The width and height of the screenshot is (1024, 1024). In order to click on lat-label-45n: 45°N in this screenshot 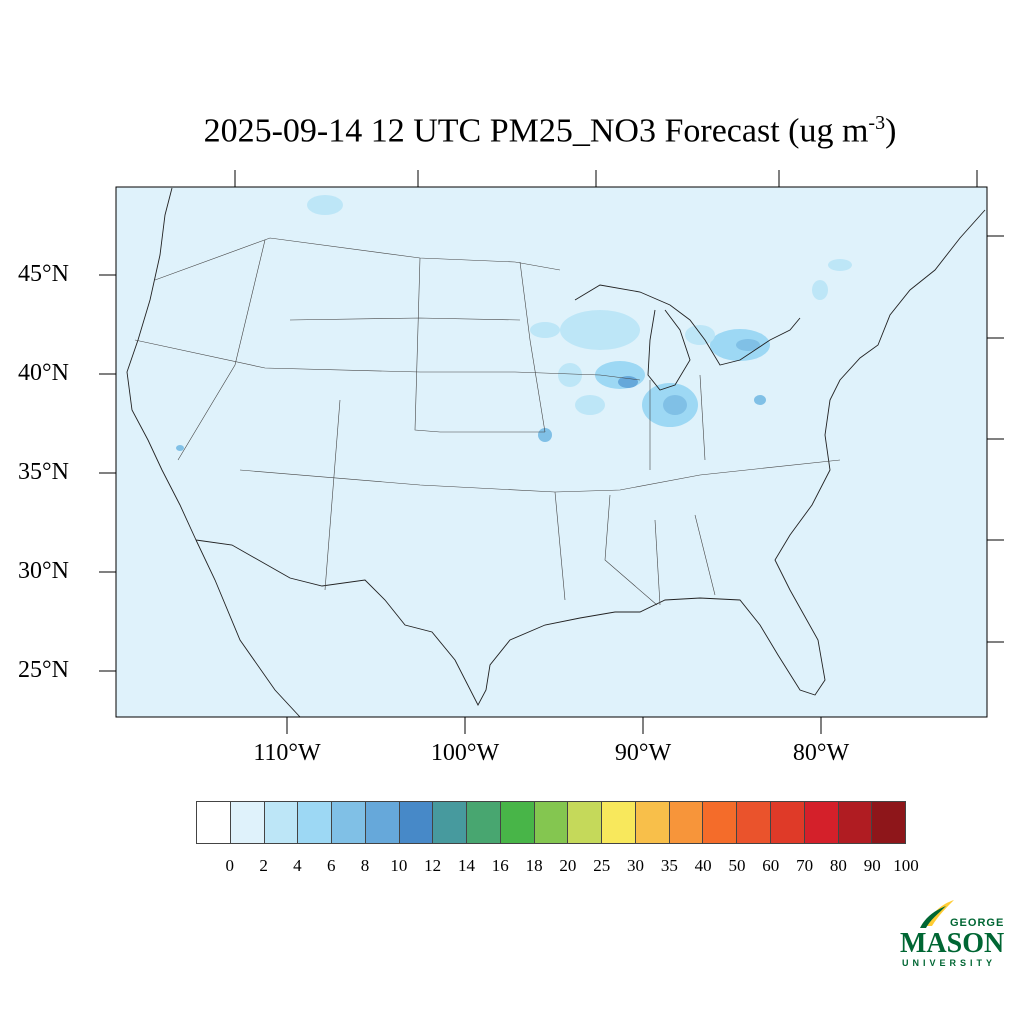, I will do `click(43, 274)`.